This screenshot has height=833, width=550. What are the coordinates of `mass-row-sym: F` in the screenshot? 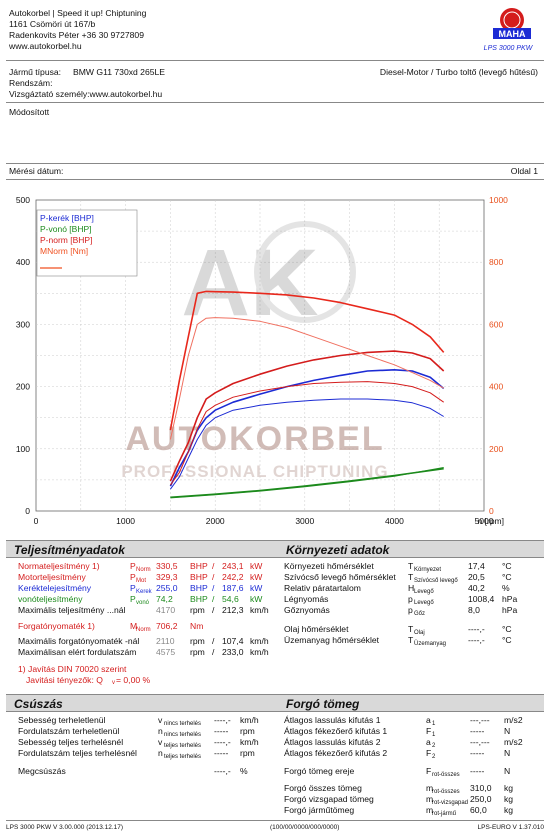 It's located at (429, 753).